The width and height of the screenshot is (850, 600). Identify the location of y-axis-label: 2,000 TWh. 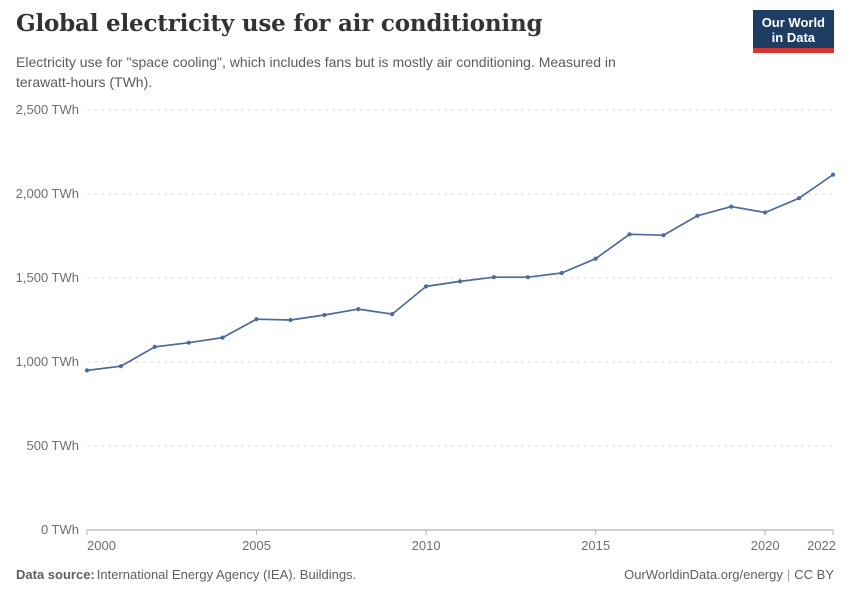
(47, 193).